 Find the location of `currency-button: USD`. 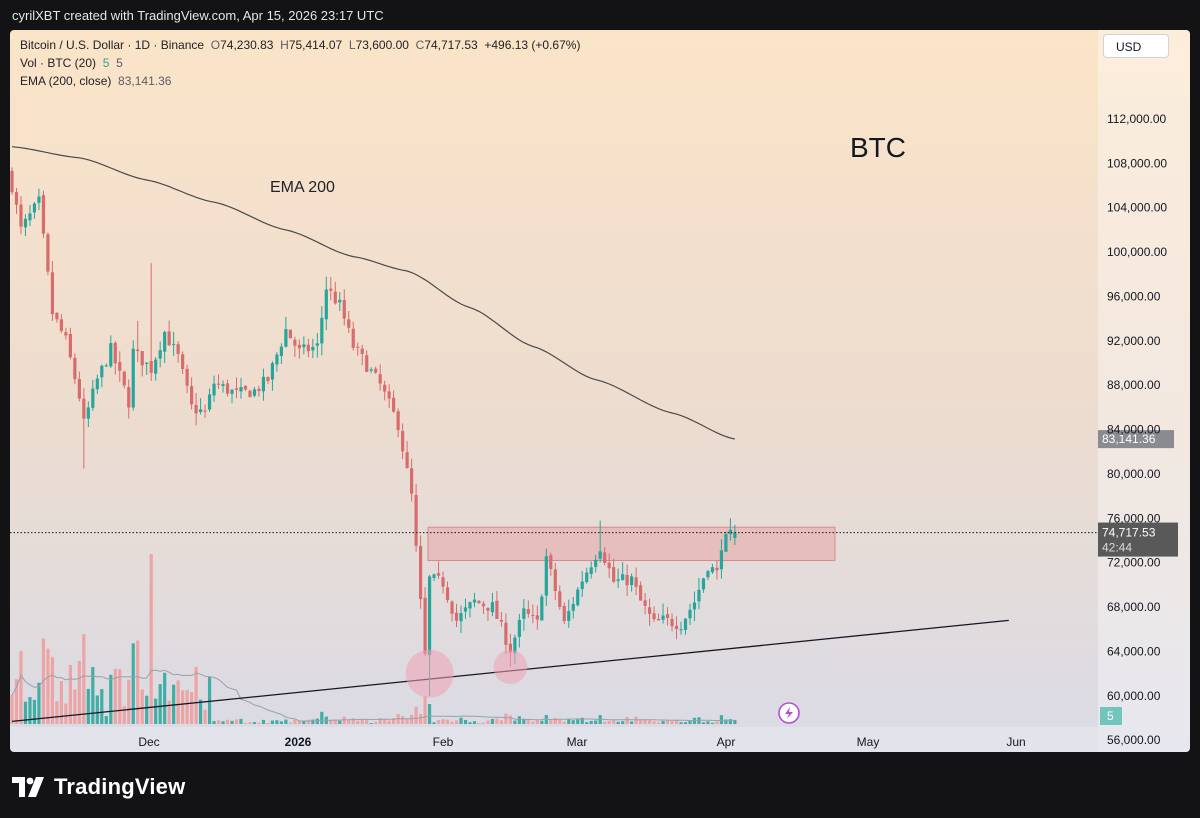

currency-button: USD is located at coordinates (1136, 46).